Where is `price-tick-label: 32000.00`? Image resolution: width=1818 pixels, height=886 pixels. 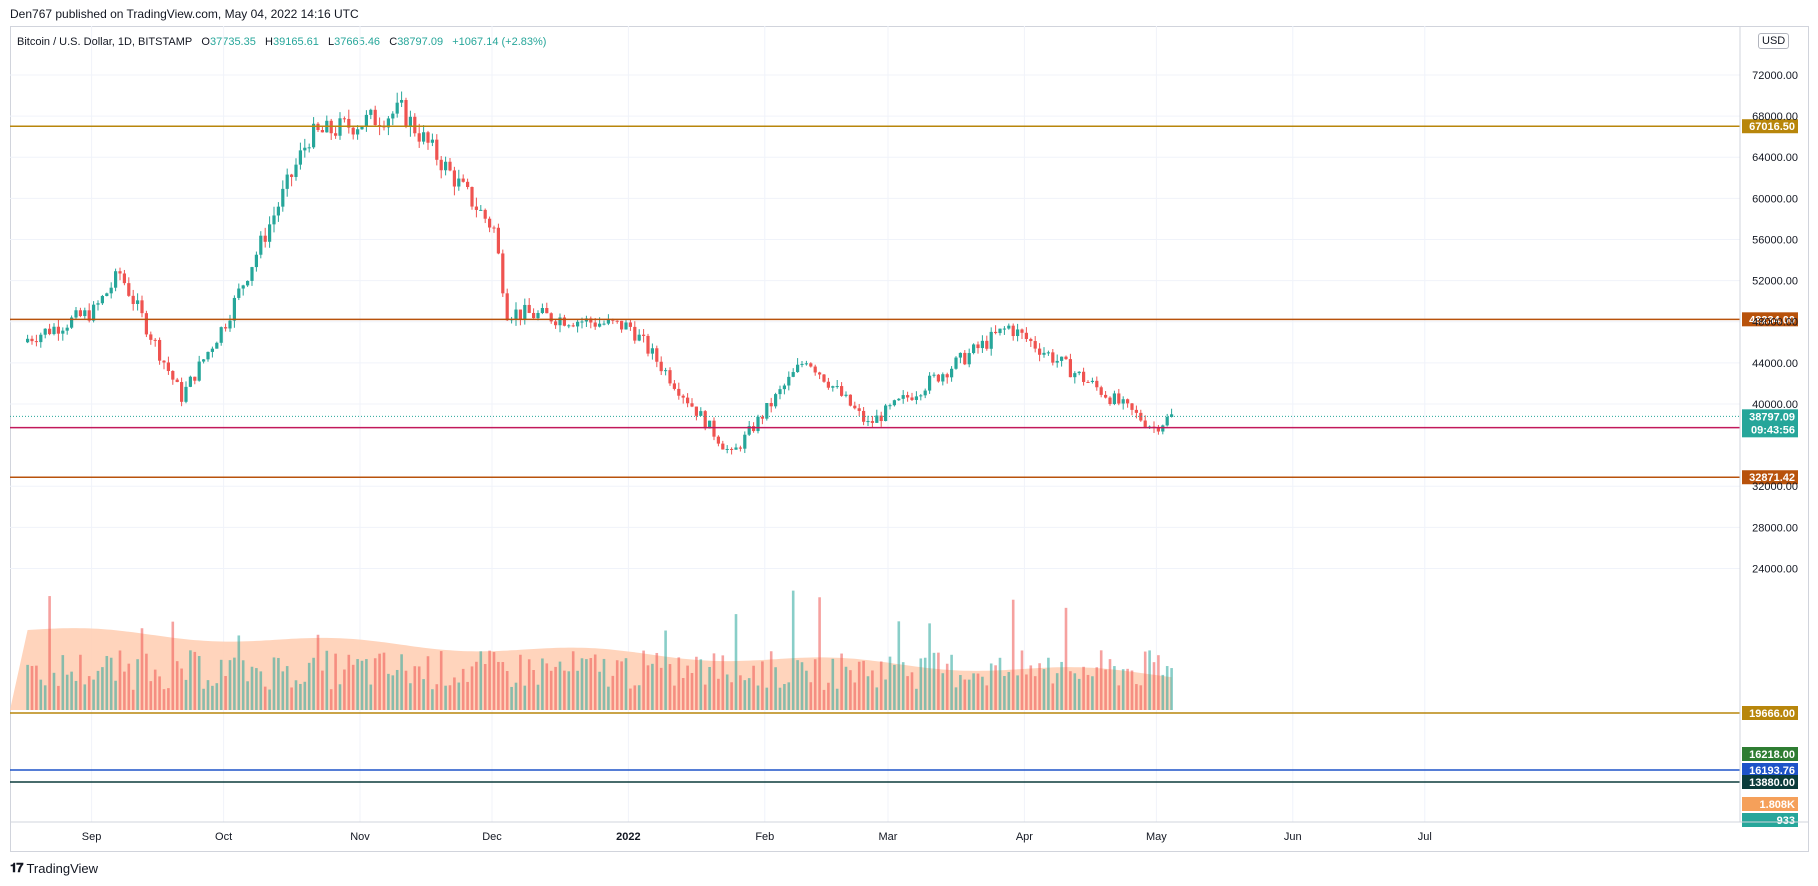
price-tick-label: 32000.00 is located at coordinates (1775, 487).